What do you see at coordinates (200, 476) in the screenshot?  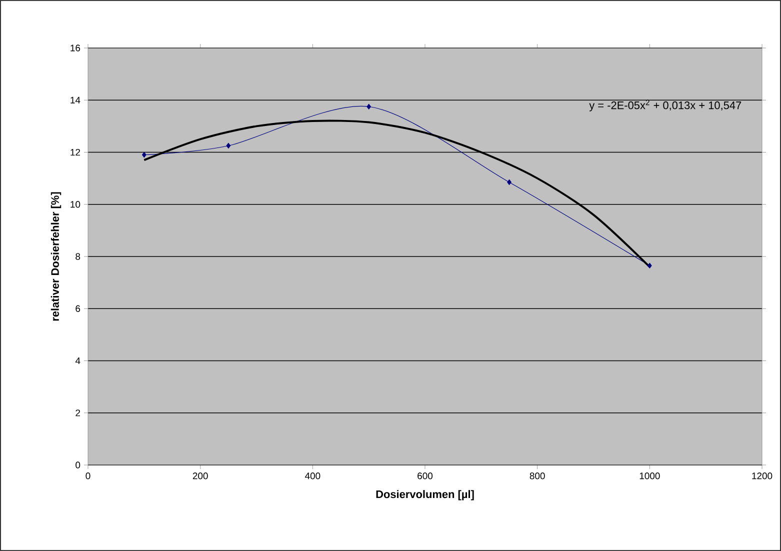 I see `x-tick-label: 200` at bounding box center [200, 476].